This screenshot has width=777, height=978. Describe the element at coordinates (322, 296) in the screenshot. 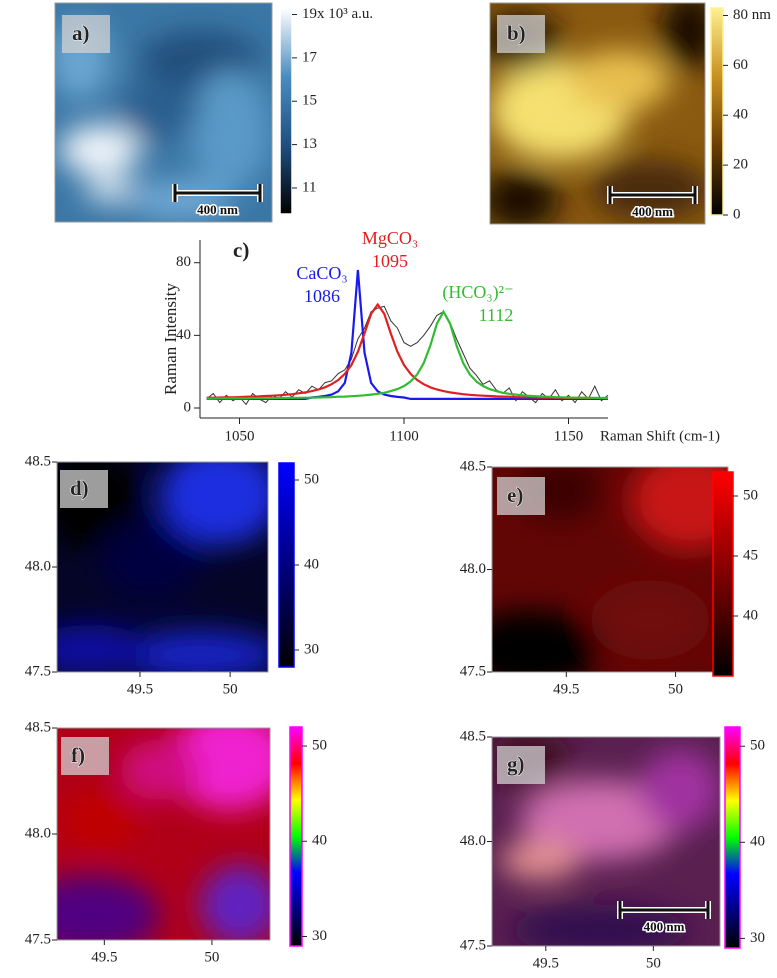

I see `peak-position: 1086` at that location.